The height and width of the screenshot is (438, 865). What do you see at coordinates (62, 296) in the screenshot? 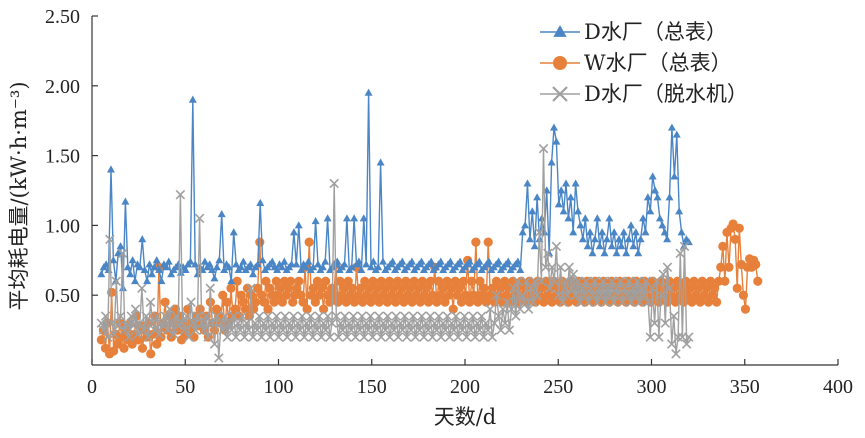
I see `y-tick-label: 0.50` at bounding box center [62, 296].